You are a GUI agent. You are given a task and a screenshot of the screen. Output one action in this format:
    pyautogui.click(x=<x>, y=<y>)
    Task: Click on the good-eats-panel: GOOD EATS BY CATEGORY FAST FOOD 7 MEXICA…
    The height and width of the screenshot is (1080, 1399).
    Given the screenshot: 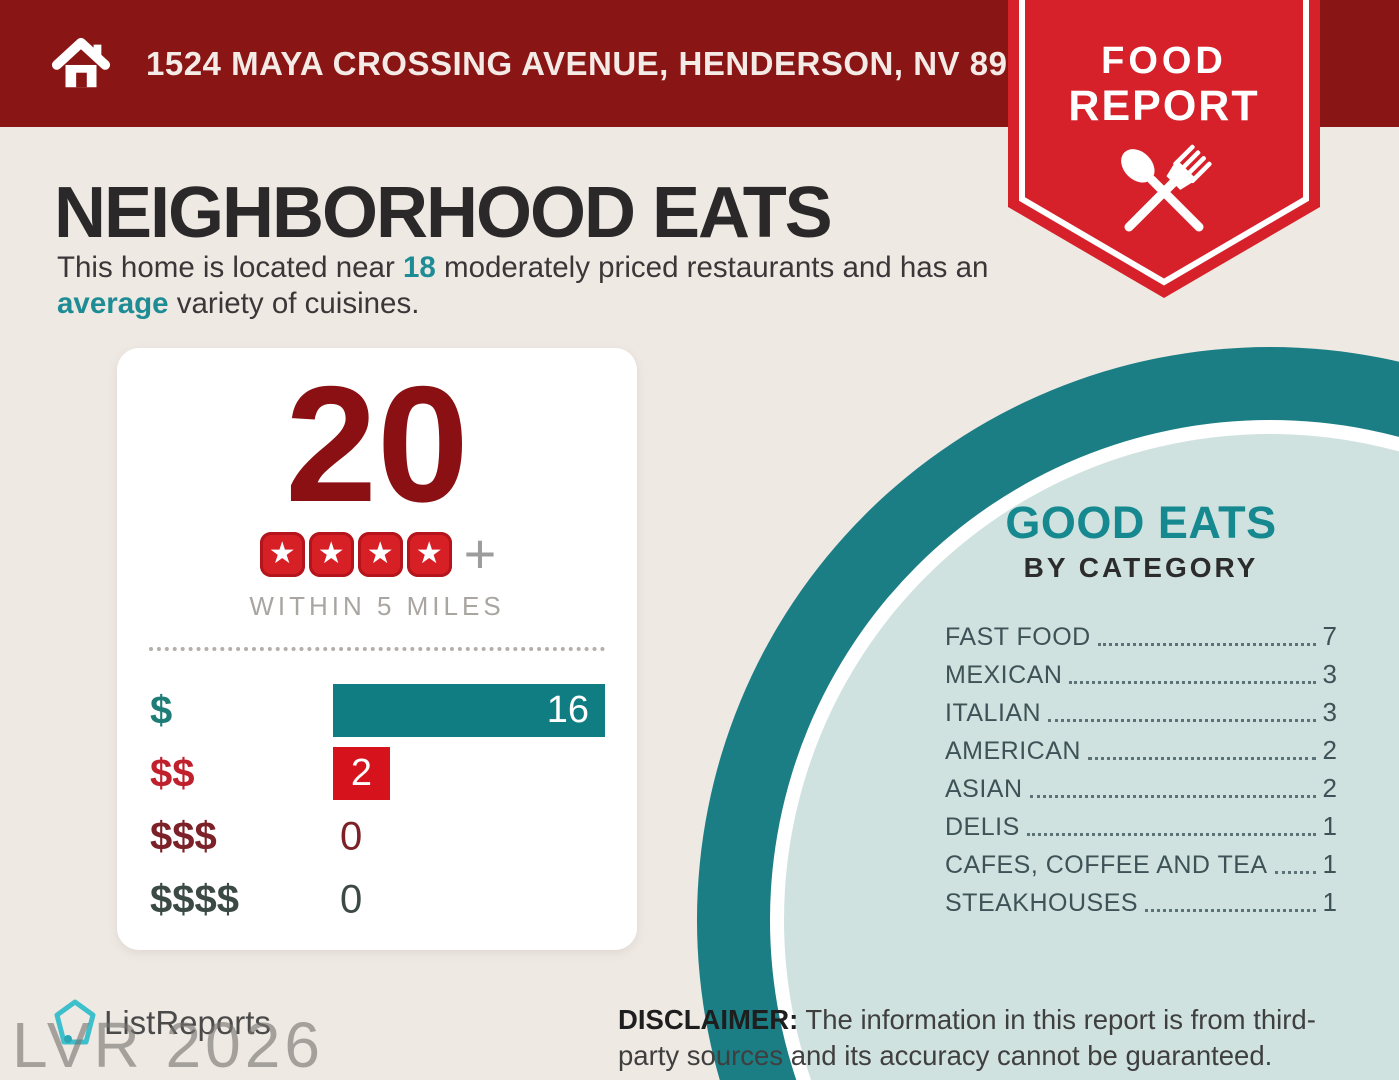 What is the action you would take?
    pyautogui.click(x=1141, y=709)
    